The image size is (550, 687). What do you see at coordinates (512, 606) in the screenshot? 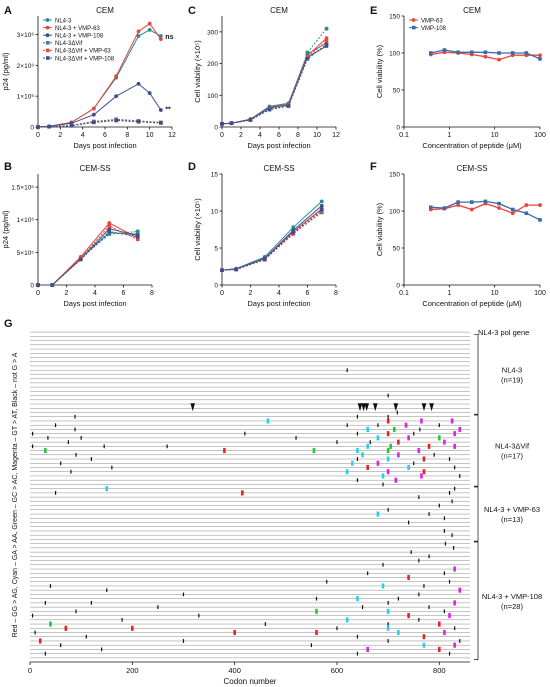
I see `group-count: (n=28)` at bounding box center [512, 606].